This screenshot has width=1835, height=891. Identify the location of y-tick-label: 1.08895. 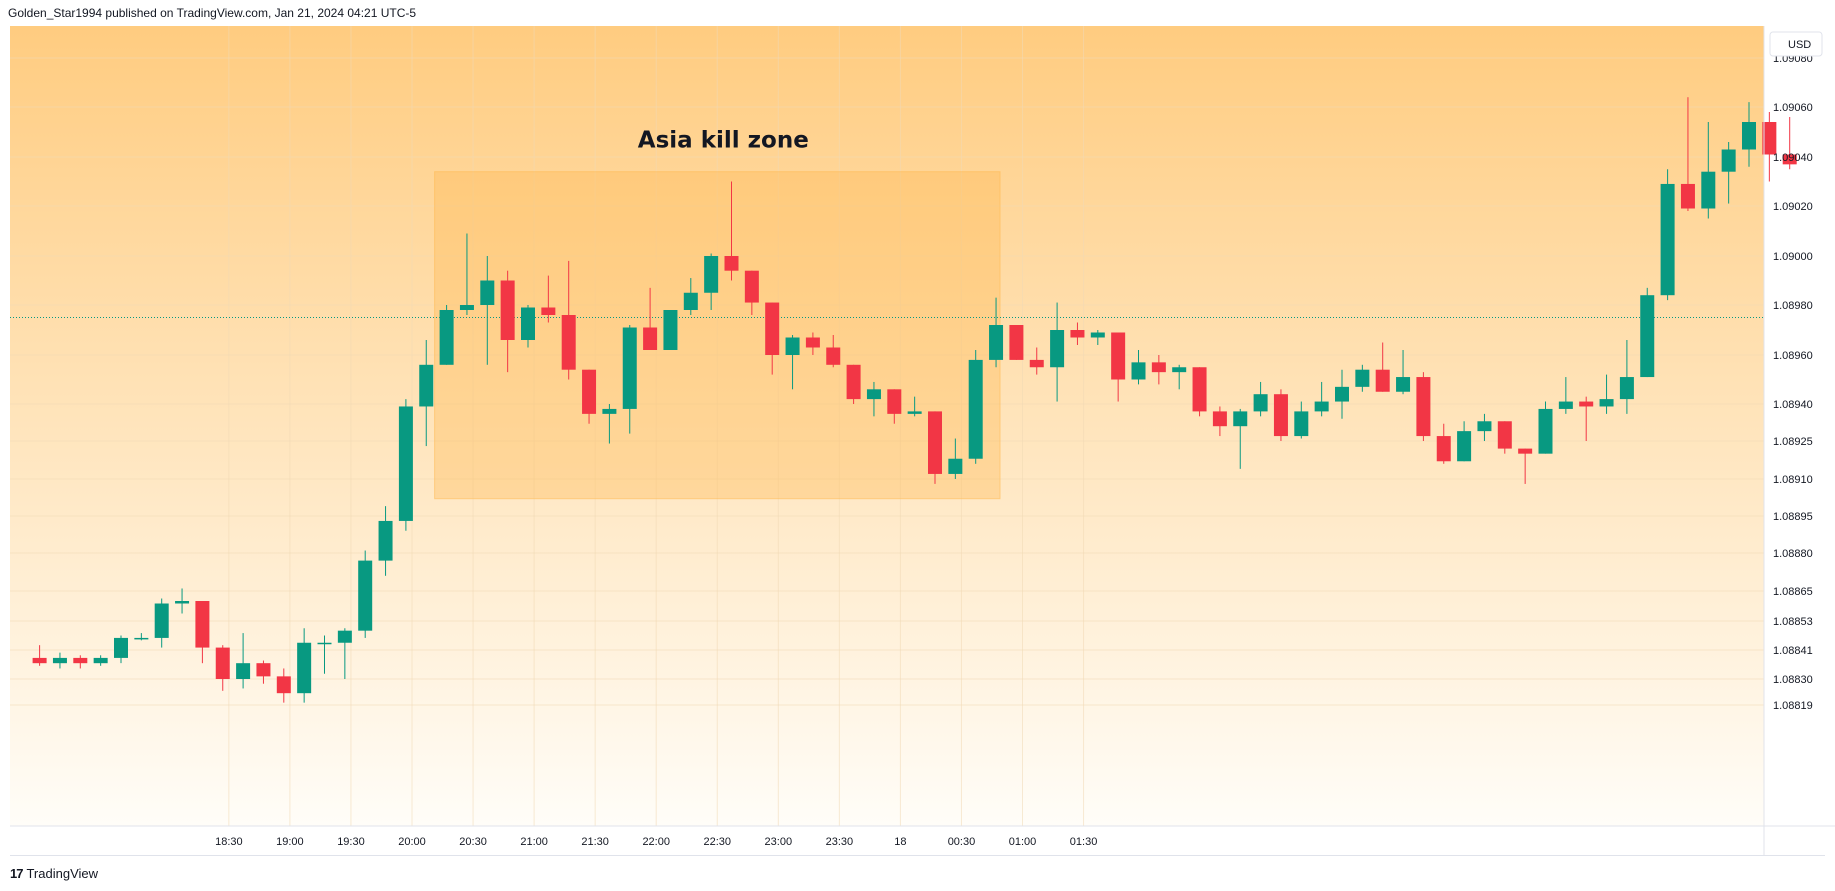
(1793, 517).